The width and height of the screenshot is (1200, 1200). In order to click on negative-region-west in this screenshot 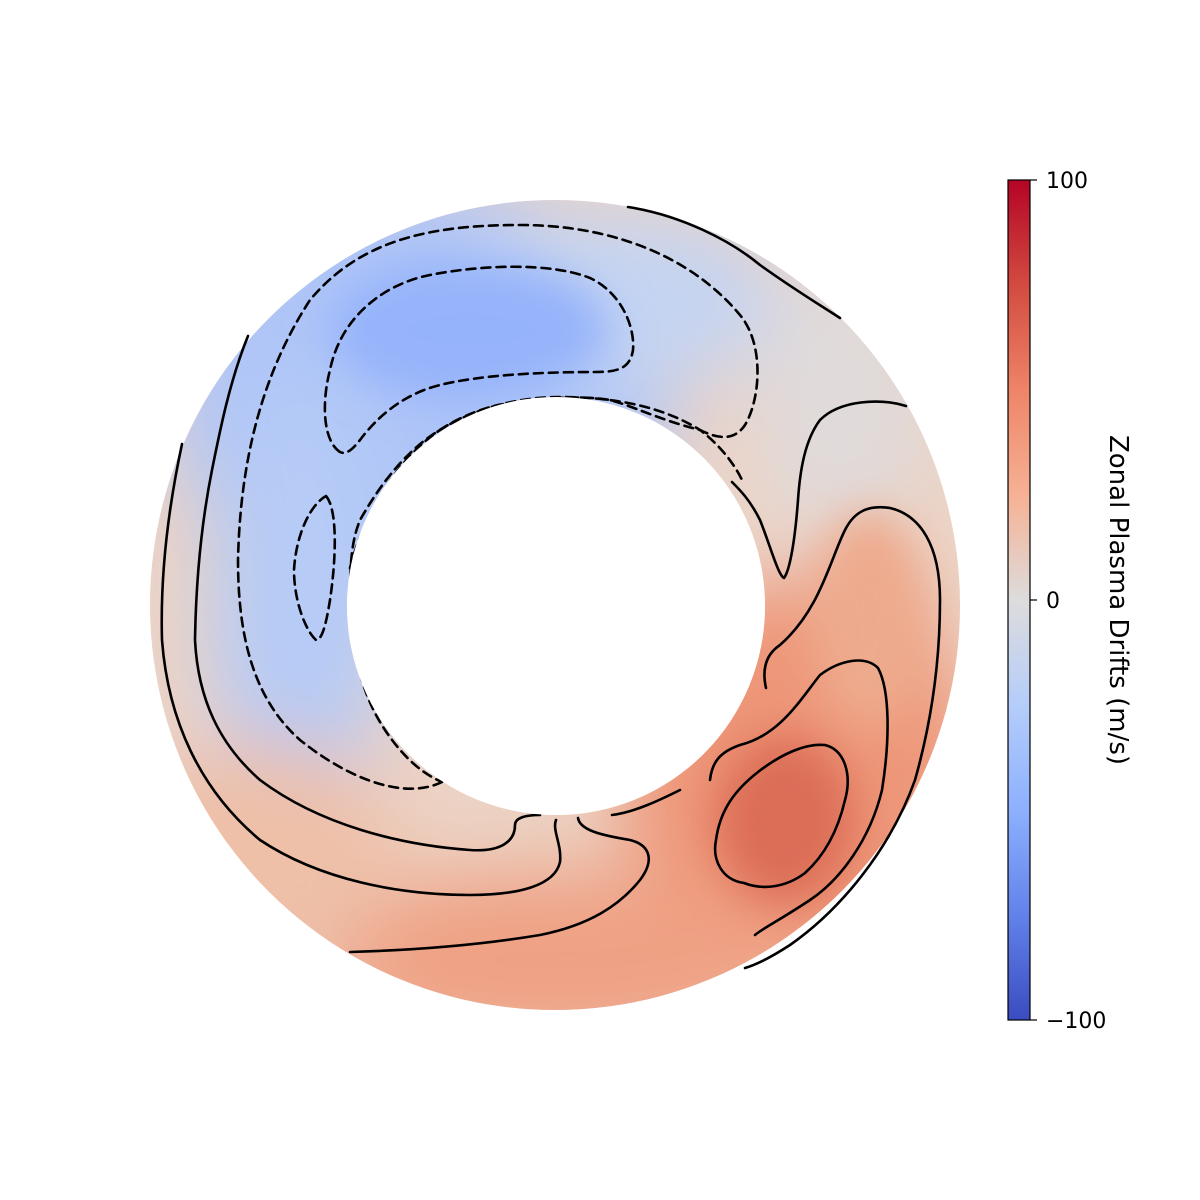, I will do `click(300, 600)`.